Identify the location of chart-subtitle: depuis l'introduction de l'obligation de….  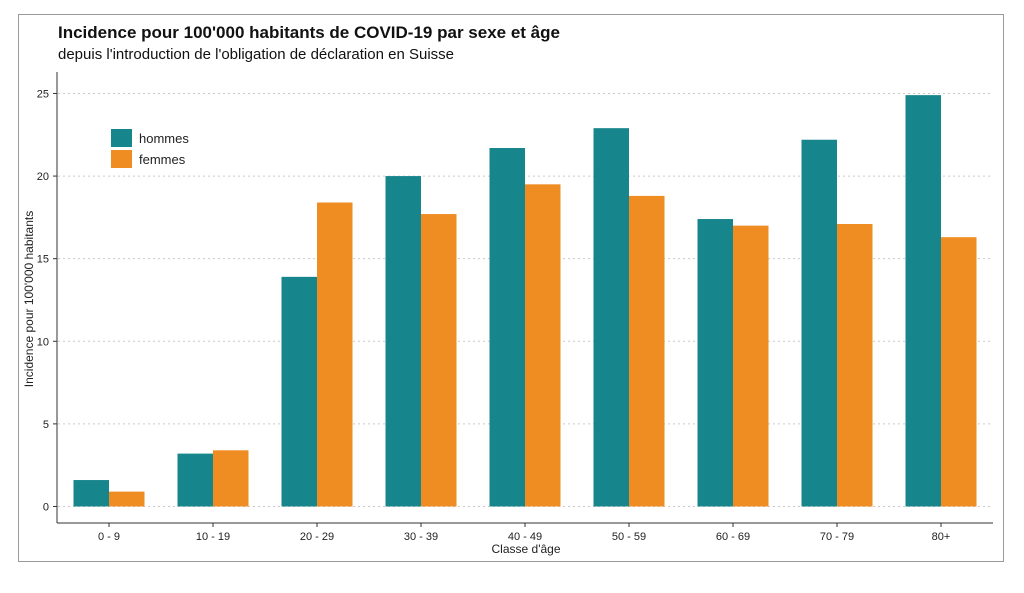
(256, 54).